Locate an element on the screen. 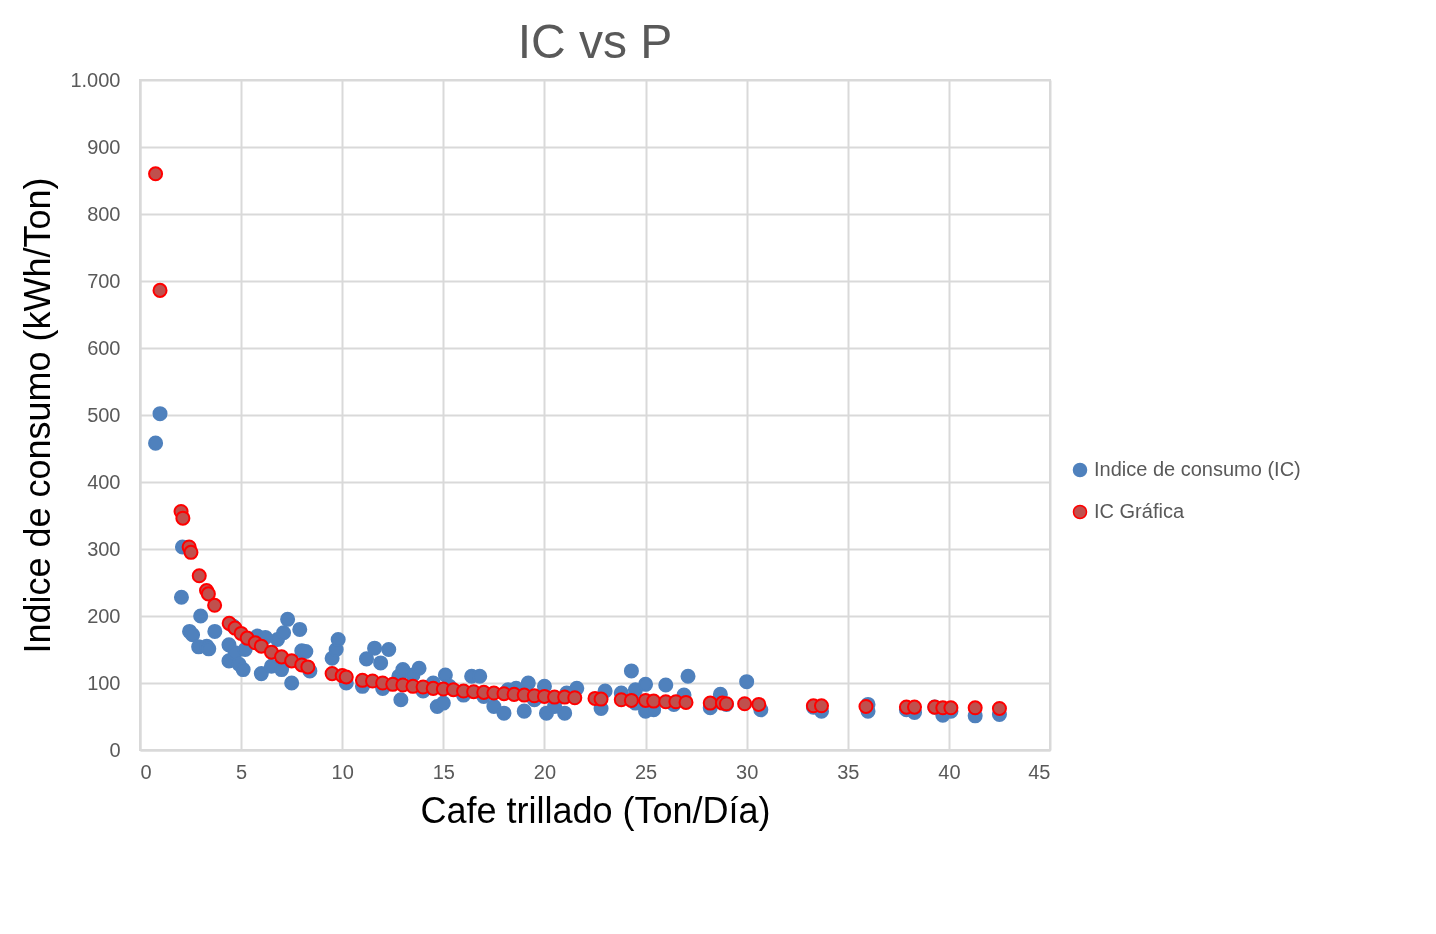 Image resolution: width=1436 pixels, height=934 pixels. y-tick-label: 700 is located at coordinates (104, 280).